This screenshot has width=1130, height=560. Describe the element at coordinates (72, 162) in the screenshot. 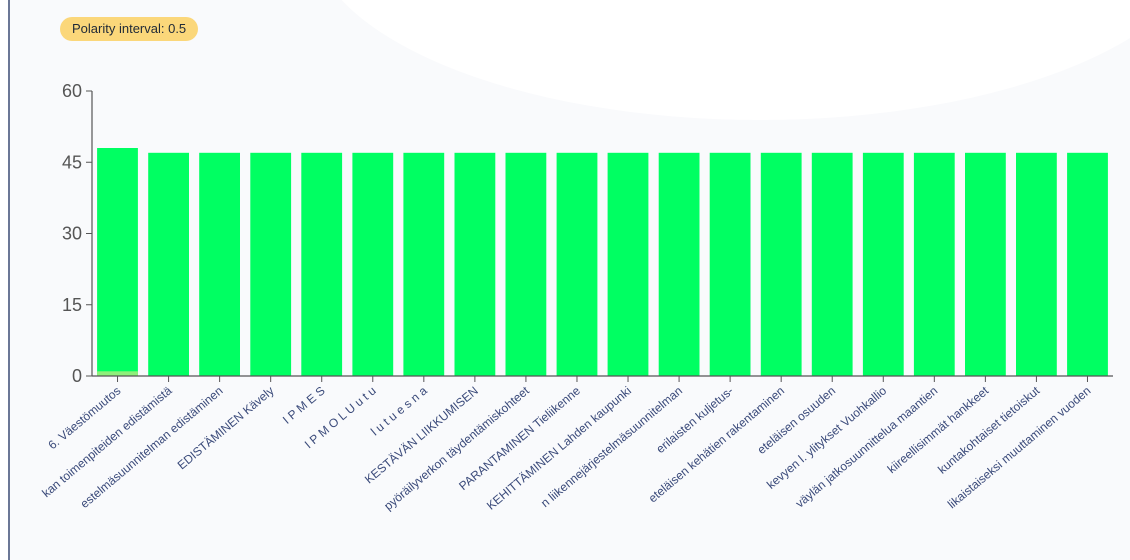

I see `y-tick-label: 45` at that location.